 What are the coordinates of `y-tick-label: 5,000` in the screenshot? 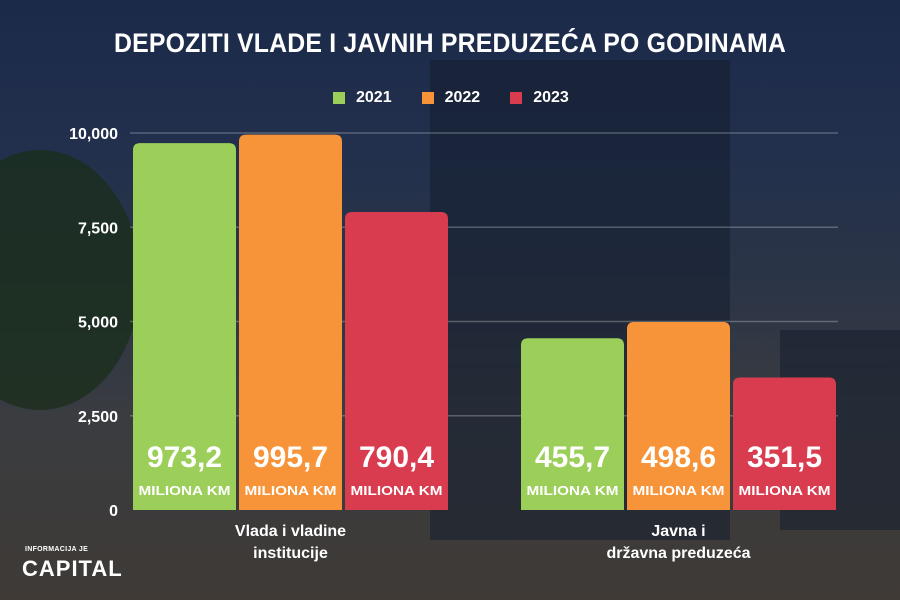 It's located at (98, 323).